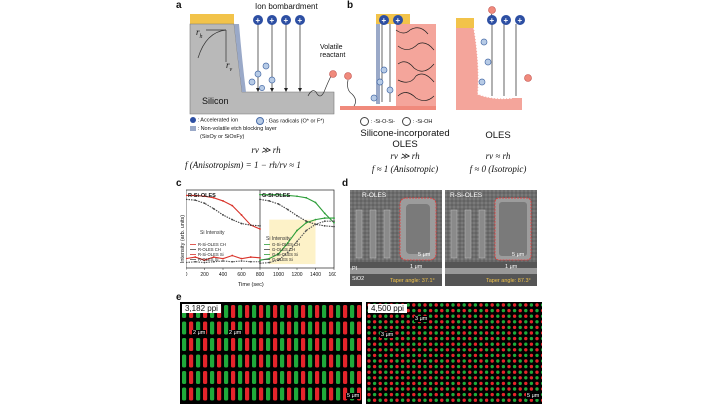 The width and height of the screenshot is (720, 405). Describe the element at coordinates (364, 121) in the screenshot. I see `si-o-si-icon` at that location.